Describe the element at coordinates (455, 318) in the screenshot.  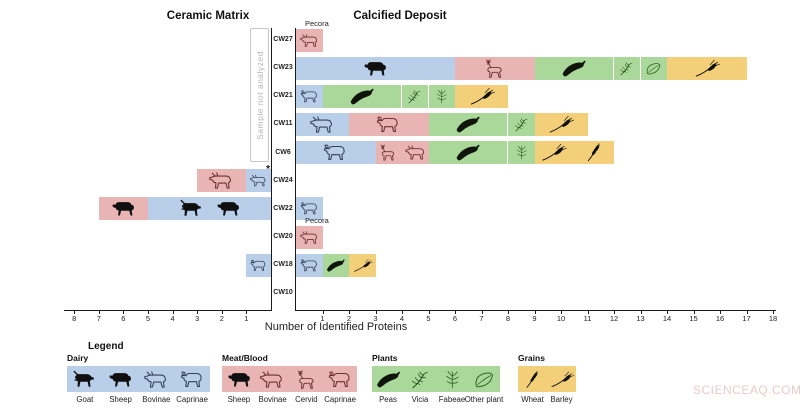
I see `axis-tick-label: 6` at that location.